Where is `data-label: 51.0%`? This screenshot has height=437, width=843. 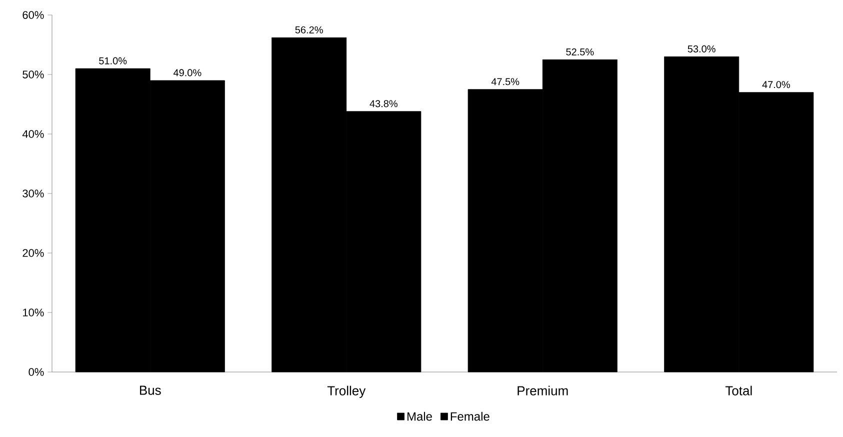
data-label: 51.0% is located at coordinates (113, 60).